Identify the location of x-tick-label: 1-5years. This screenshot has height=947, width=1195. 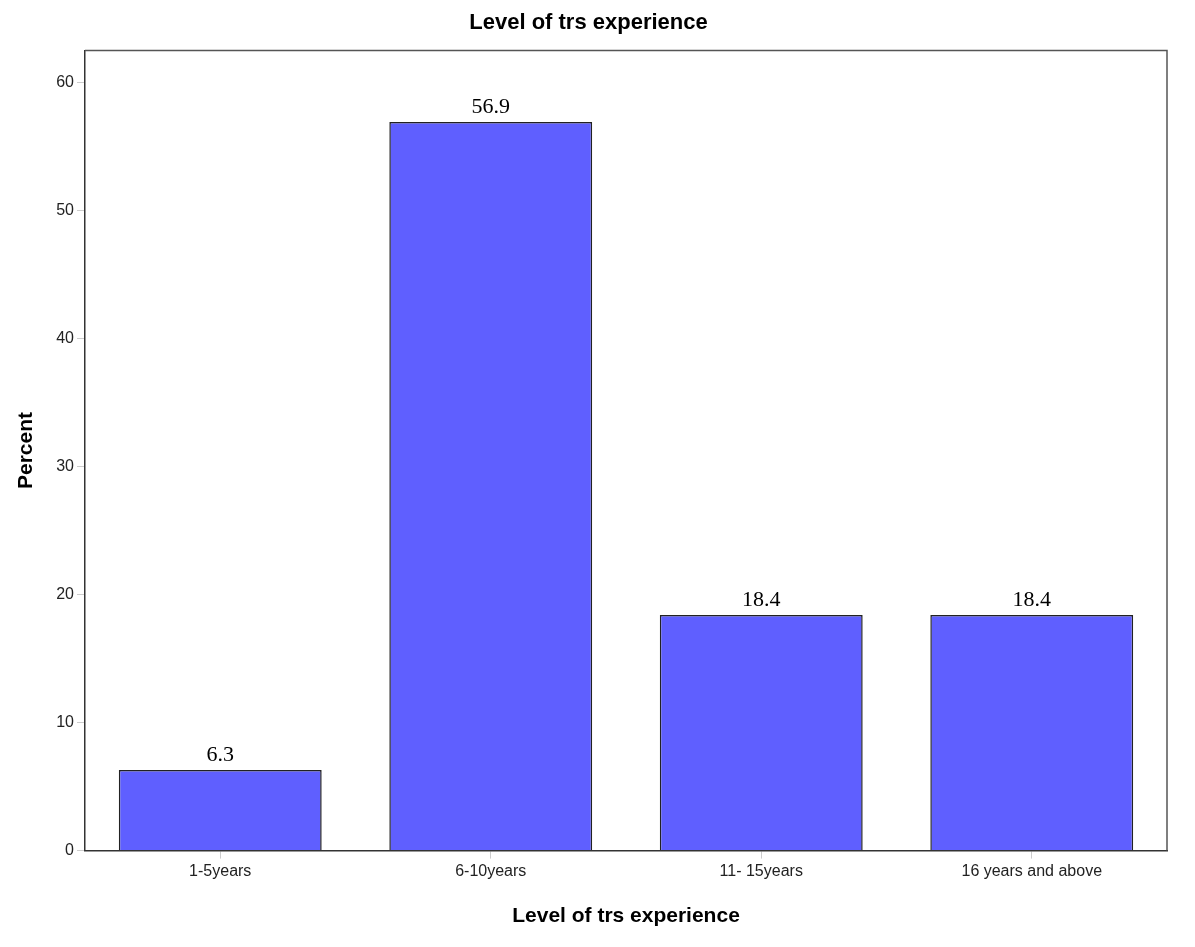
(220, 870).